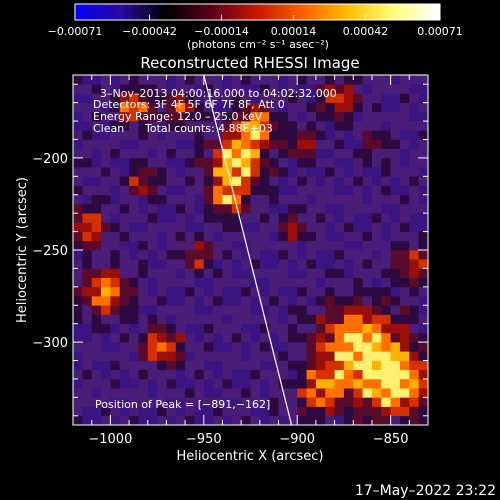 The width and height of the screenshot is (500, 500). Describe the element at coordinates (50, 251) in the screenshot. I see `y-tick-label: −250` at that location.